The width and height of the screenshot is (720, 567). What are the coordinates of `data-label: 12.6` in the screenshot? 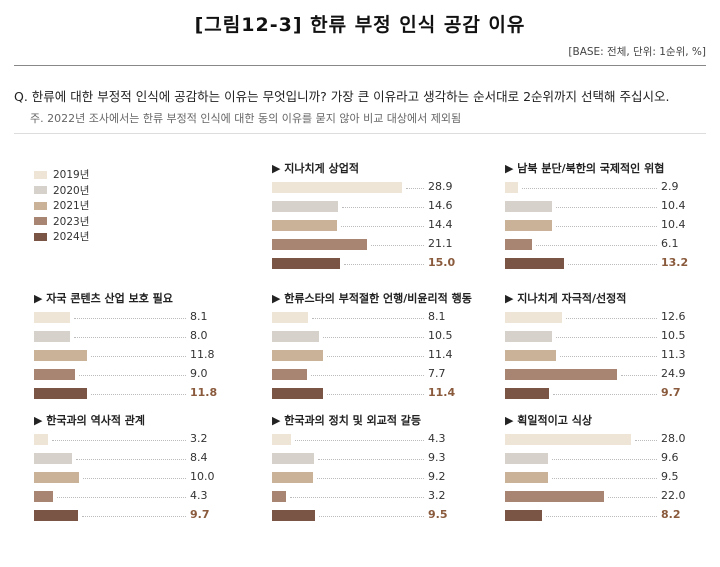 It's located at (673, 316).